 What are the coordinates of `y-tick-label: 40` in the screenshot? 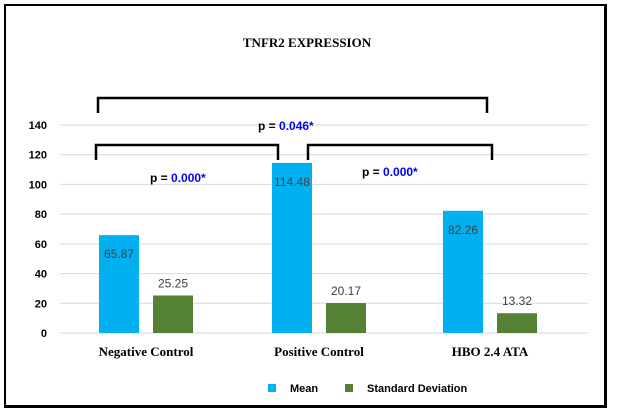 It's located at (41, 275).